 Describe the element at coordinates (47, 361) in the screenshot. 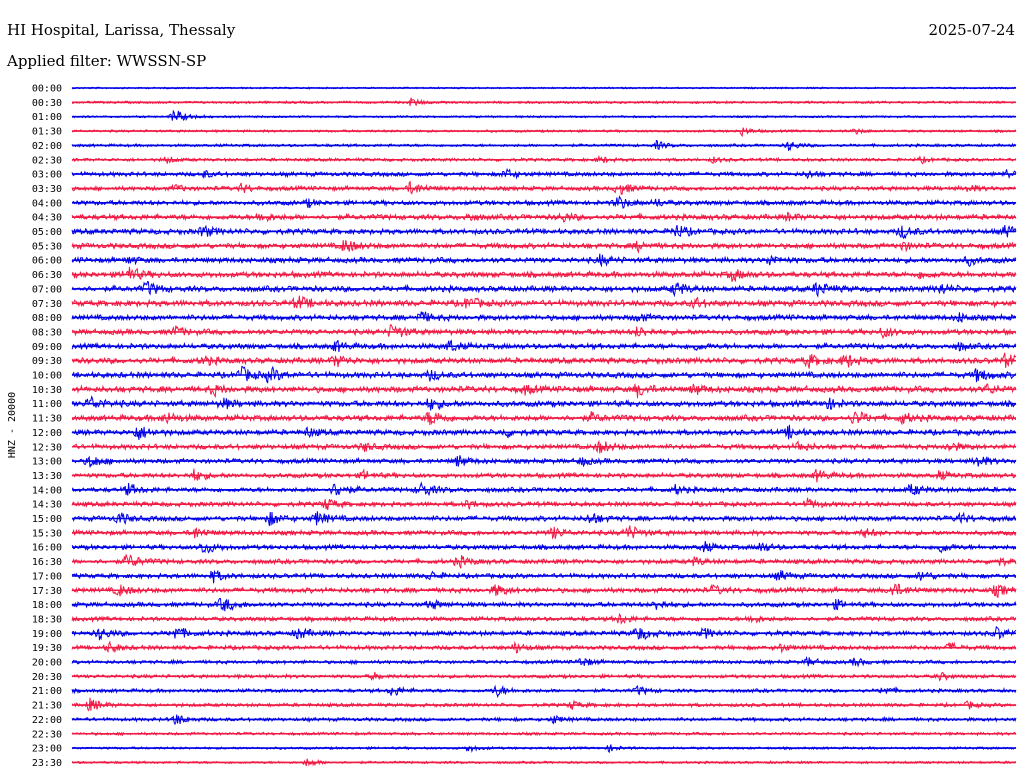

I see `time-label: 09:30` at that location.